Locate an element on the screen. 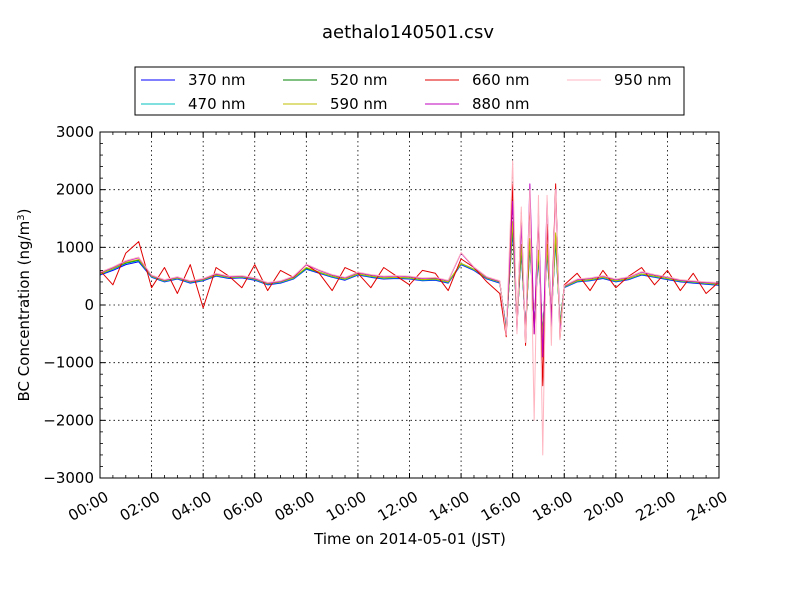 The width and height of the screenshot is (800, 600). y-tick-label: −1000 is located at coordinates (68, 363).